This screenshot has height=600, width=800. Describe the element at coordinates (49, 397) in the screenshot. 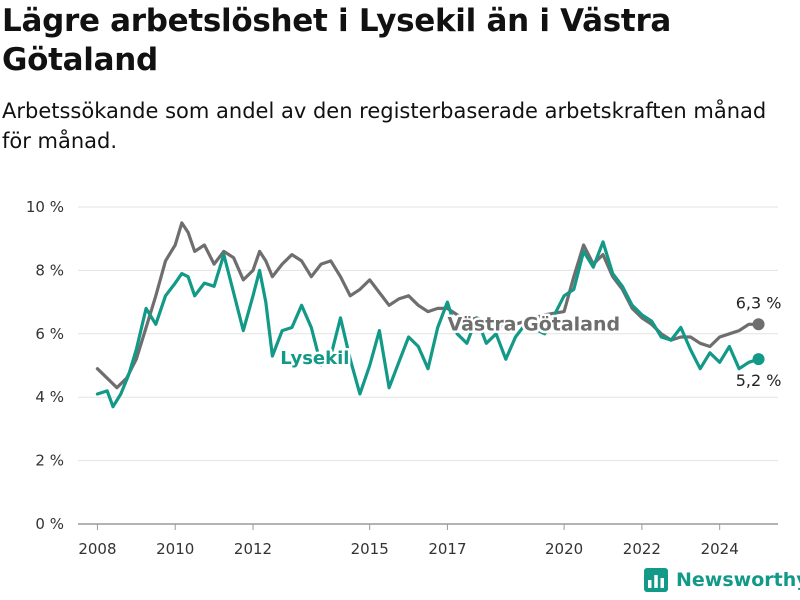

I see `y-tick-label: 4 %` at that location.